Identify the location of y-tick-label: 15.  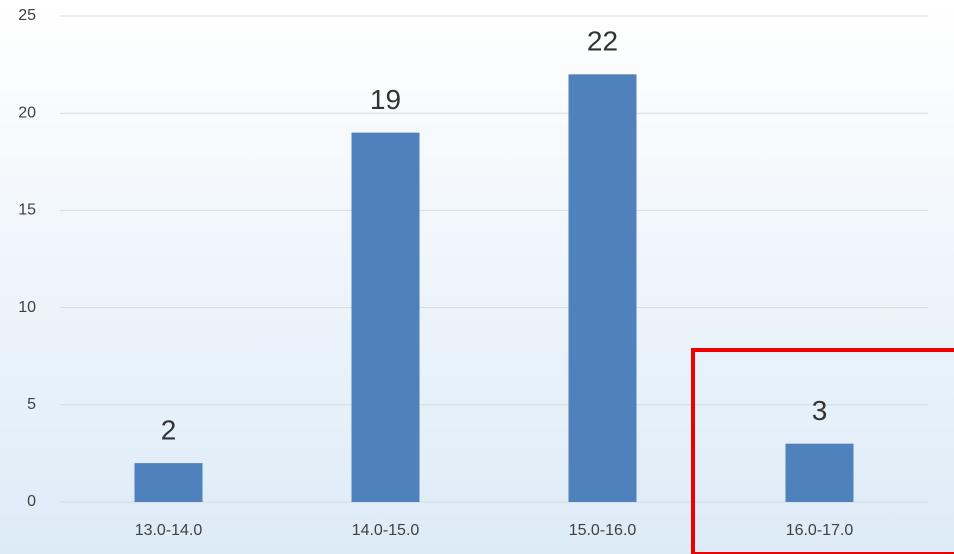
(27, 210).